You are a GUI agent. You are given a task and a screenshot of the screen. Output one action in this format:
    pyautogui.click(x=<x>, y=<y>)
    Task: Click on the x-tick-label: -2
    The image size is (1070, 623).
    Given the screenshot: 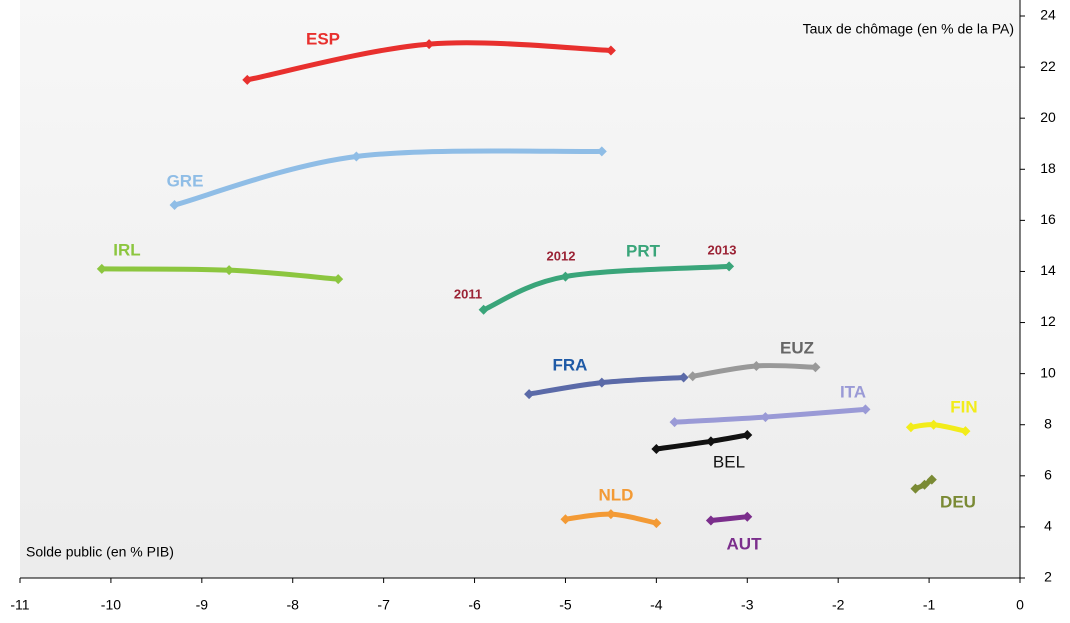 What is the action you would take?
    pyautogui.click(x=838, y=605)
    